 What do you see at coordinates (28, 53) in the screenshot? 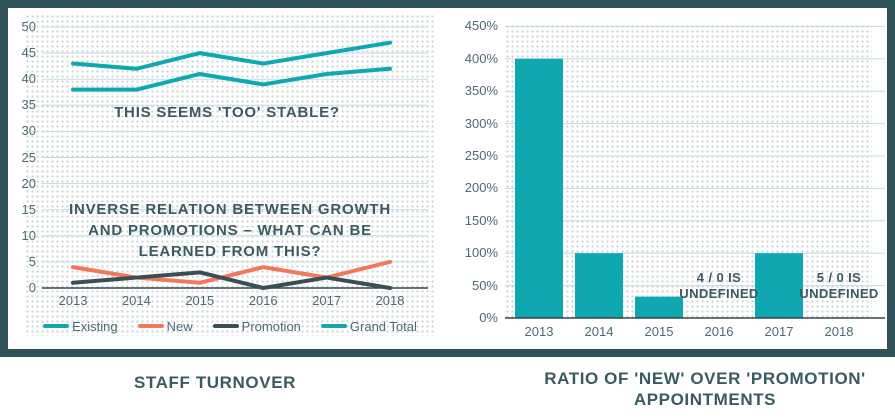
I see `y-tick-label: 45` at bounding box center [28, 53].